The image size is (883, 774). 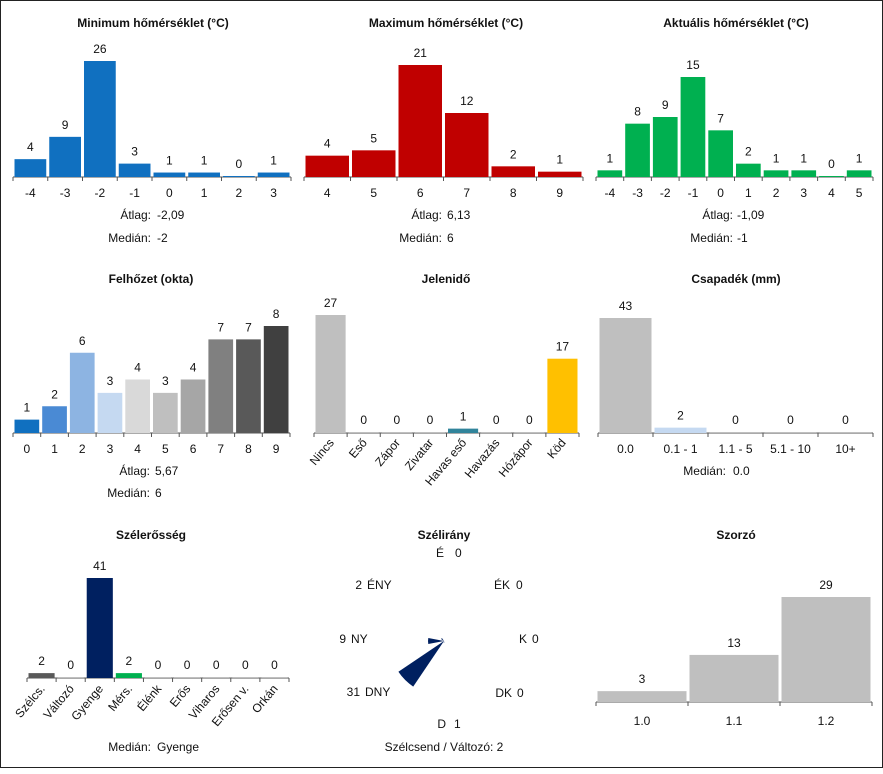 What do you see at coordinates (859, 193) in the screenshot?
I see `tick-label: 5` at bounding box center [859, 193].